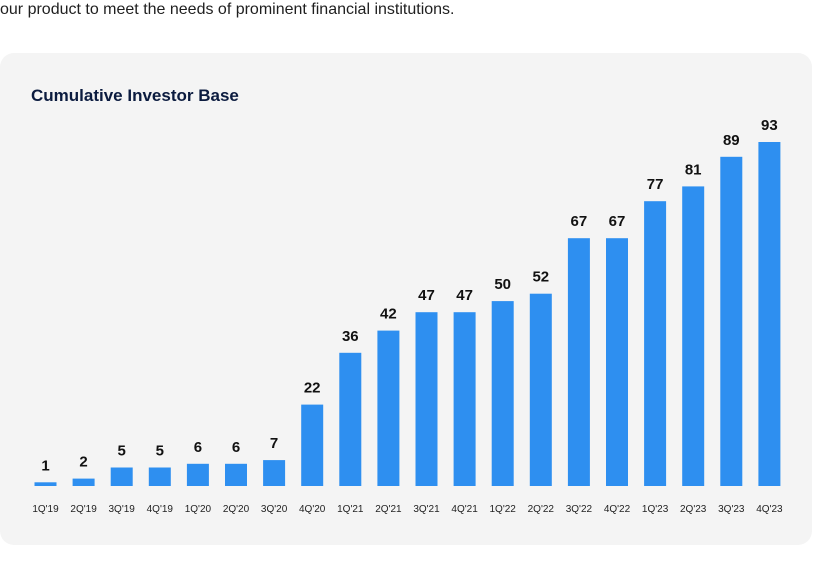 This screenshot has width=815, height=586. What do you see at coordinates (160, 451) in the screenshot?
I see `data-label-4Q'19: 5` at bounding box center [160, 451].